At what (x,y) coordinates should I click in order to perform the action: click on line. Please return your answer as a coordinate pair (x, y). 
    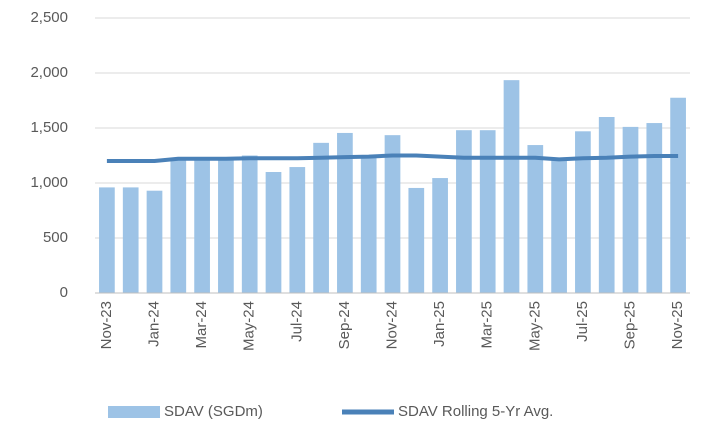
    Looking at the image, I should click on (392, 158).